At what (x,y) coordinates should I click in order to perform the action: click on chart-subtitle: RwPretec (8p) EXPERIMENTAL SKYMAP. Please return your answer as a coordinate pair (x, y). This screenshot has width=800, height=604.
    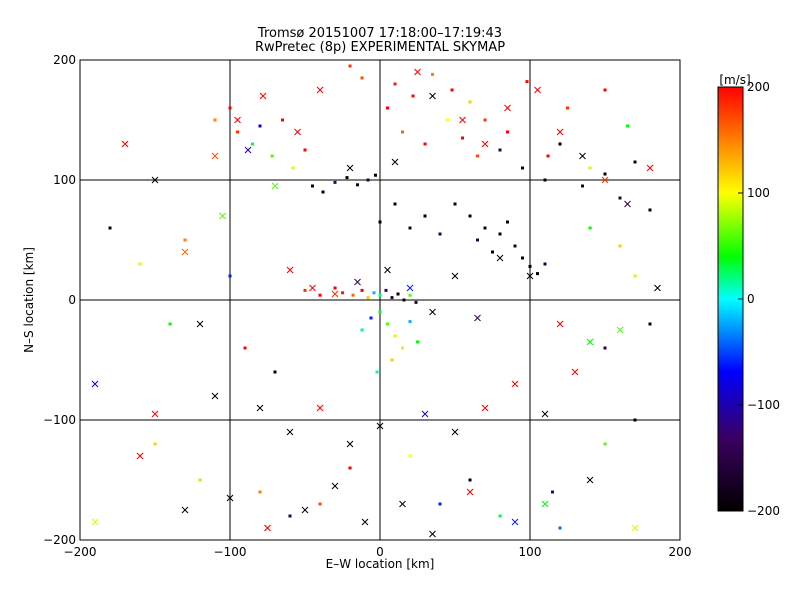
    Looking at the image, I should click on (380, 47).